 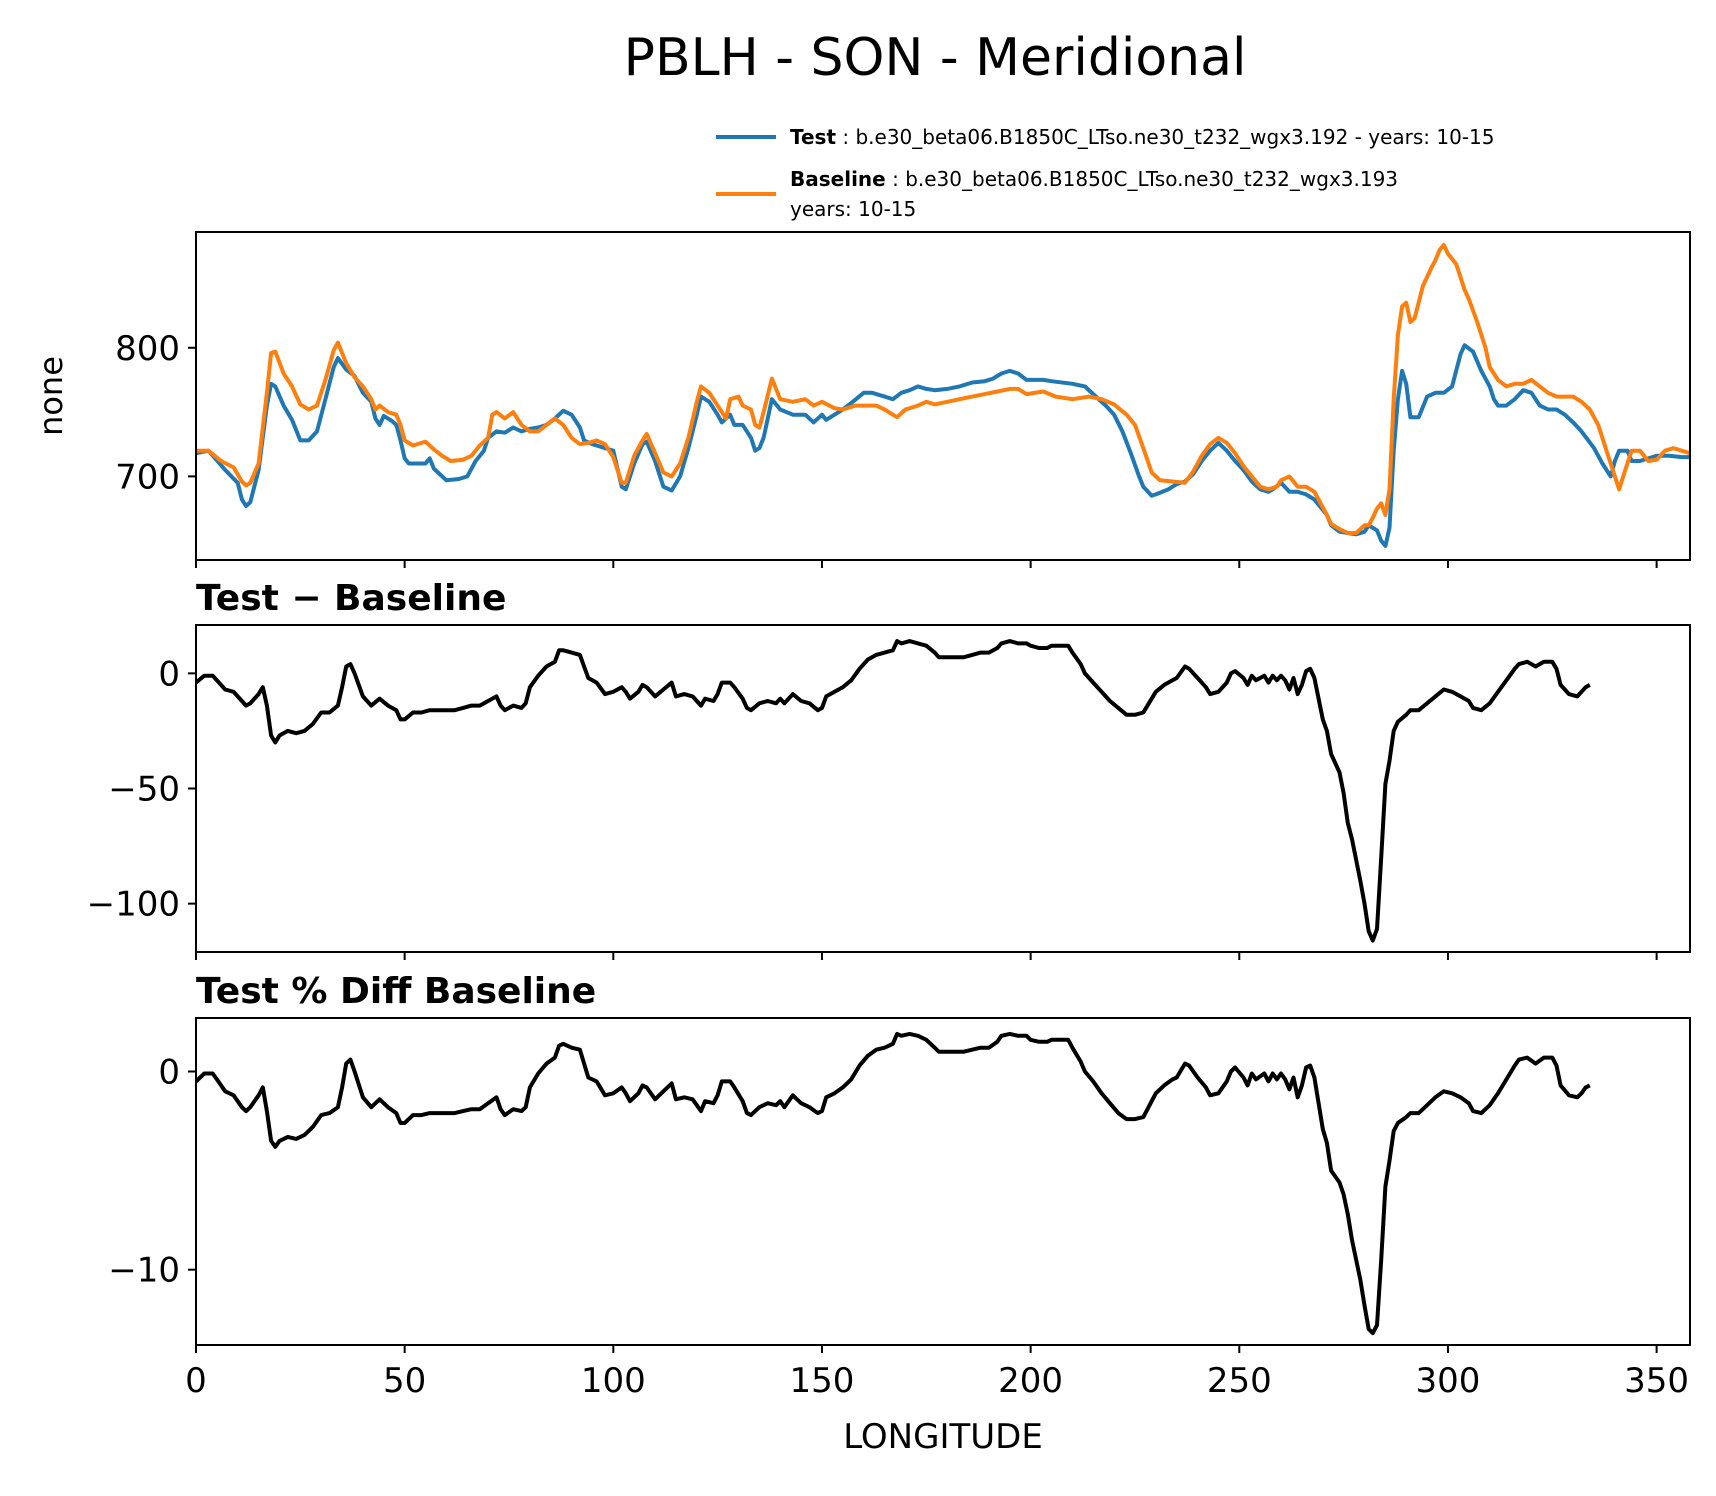 What do you see at coordinates (144, 790) in the screenshot?
I see `y-tick-label: −50` at bounding box center [144, 790].